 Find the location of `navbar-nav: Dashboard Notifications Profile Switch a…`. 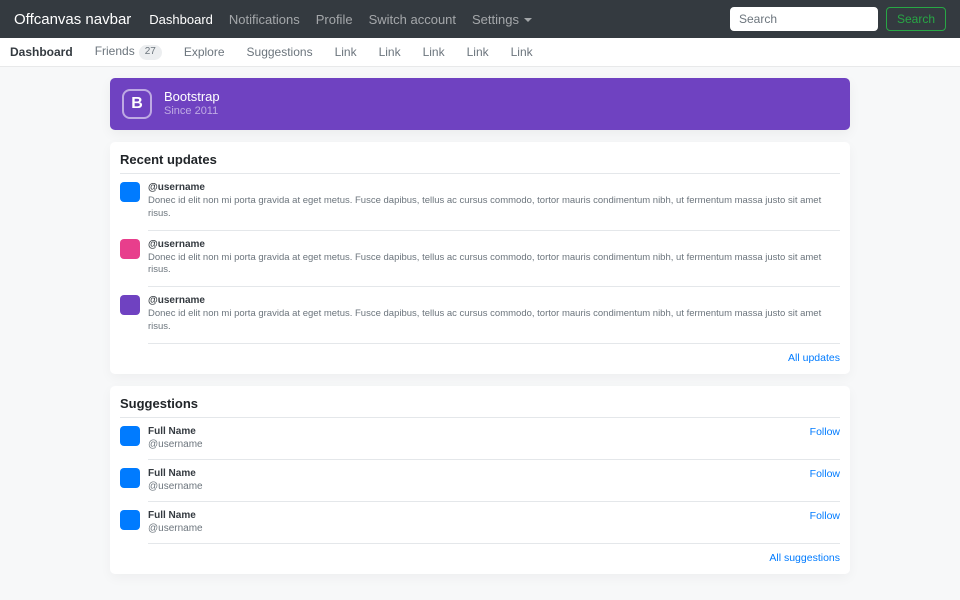

navbar-nav: Dashboard Notifications Profile Switch a… is located at coordinates (340, 19).